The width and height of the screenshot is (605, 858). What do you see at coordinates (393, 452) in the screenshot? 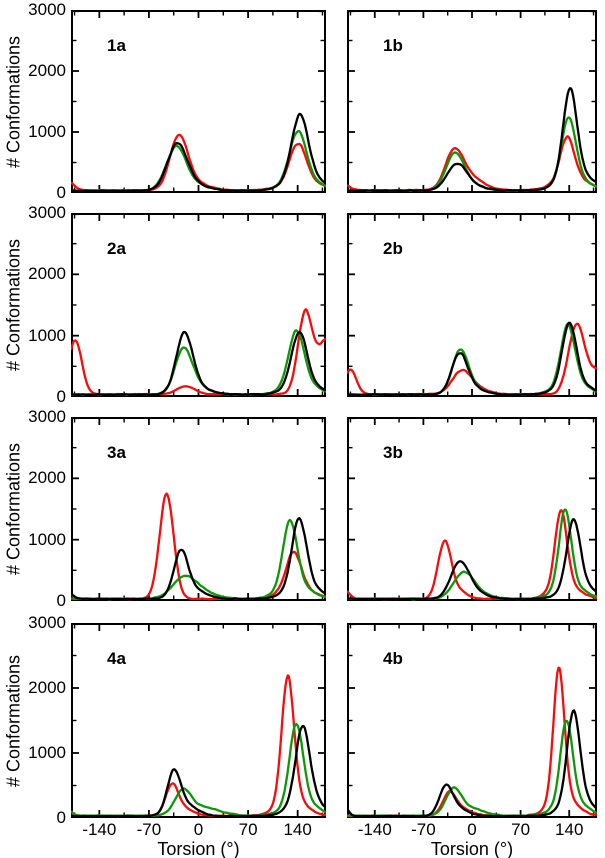
I see `panel-label-3b: 3b` at bounding box center [393, 452].